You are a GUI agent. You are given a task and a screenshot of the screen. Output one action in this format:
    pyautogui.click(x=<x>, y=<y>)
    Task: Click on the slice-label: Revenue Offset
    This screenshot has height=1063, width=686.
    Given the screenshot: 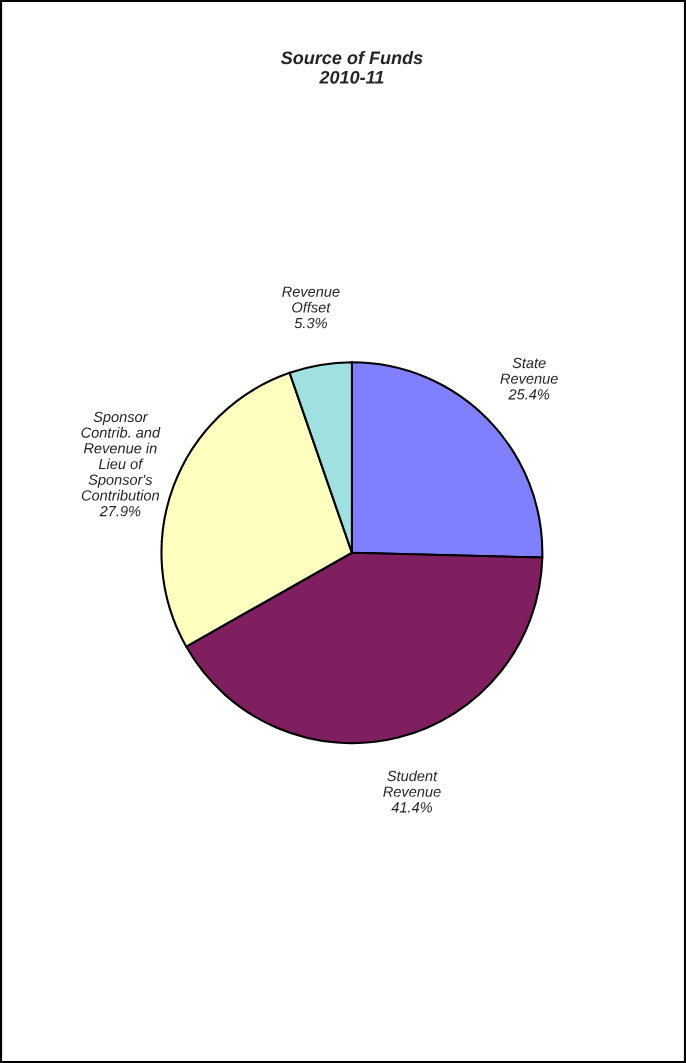 What is the action you would take?
    pyautogui.click(x=311, y=299)
    